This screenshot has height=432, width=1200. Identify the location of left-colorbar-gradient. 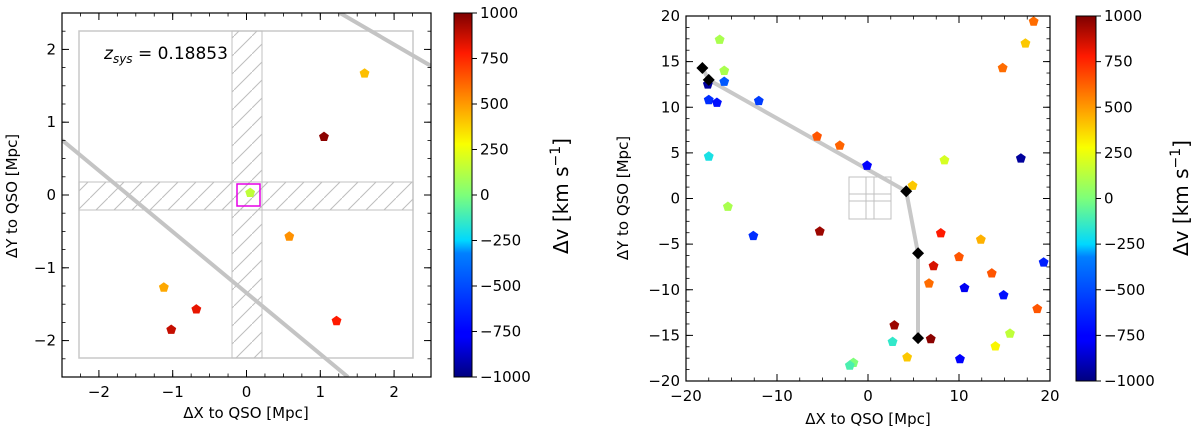
(463, 195).